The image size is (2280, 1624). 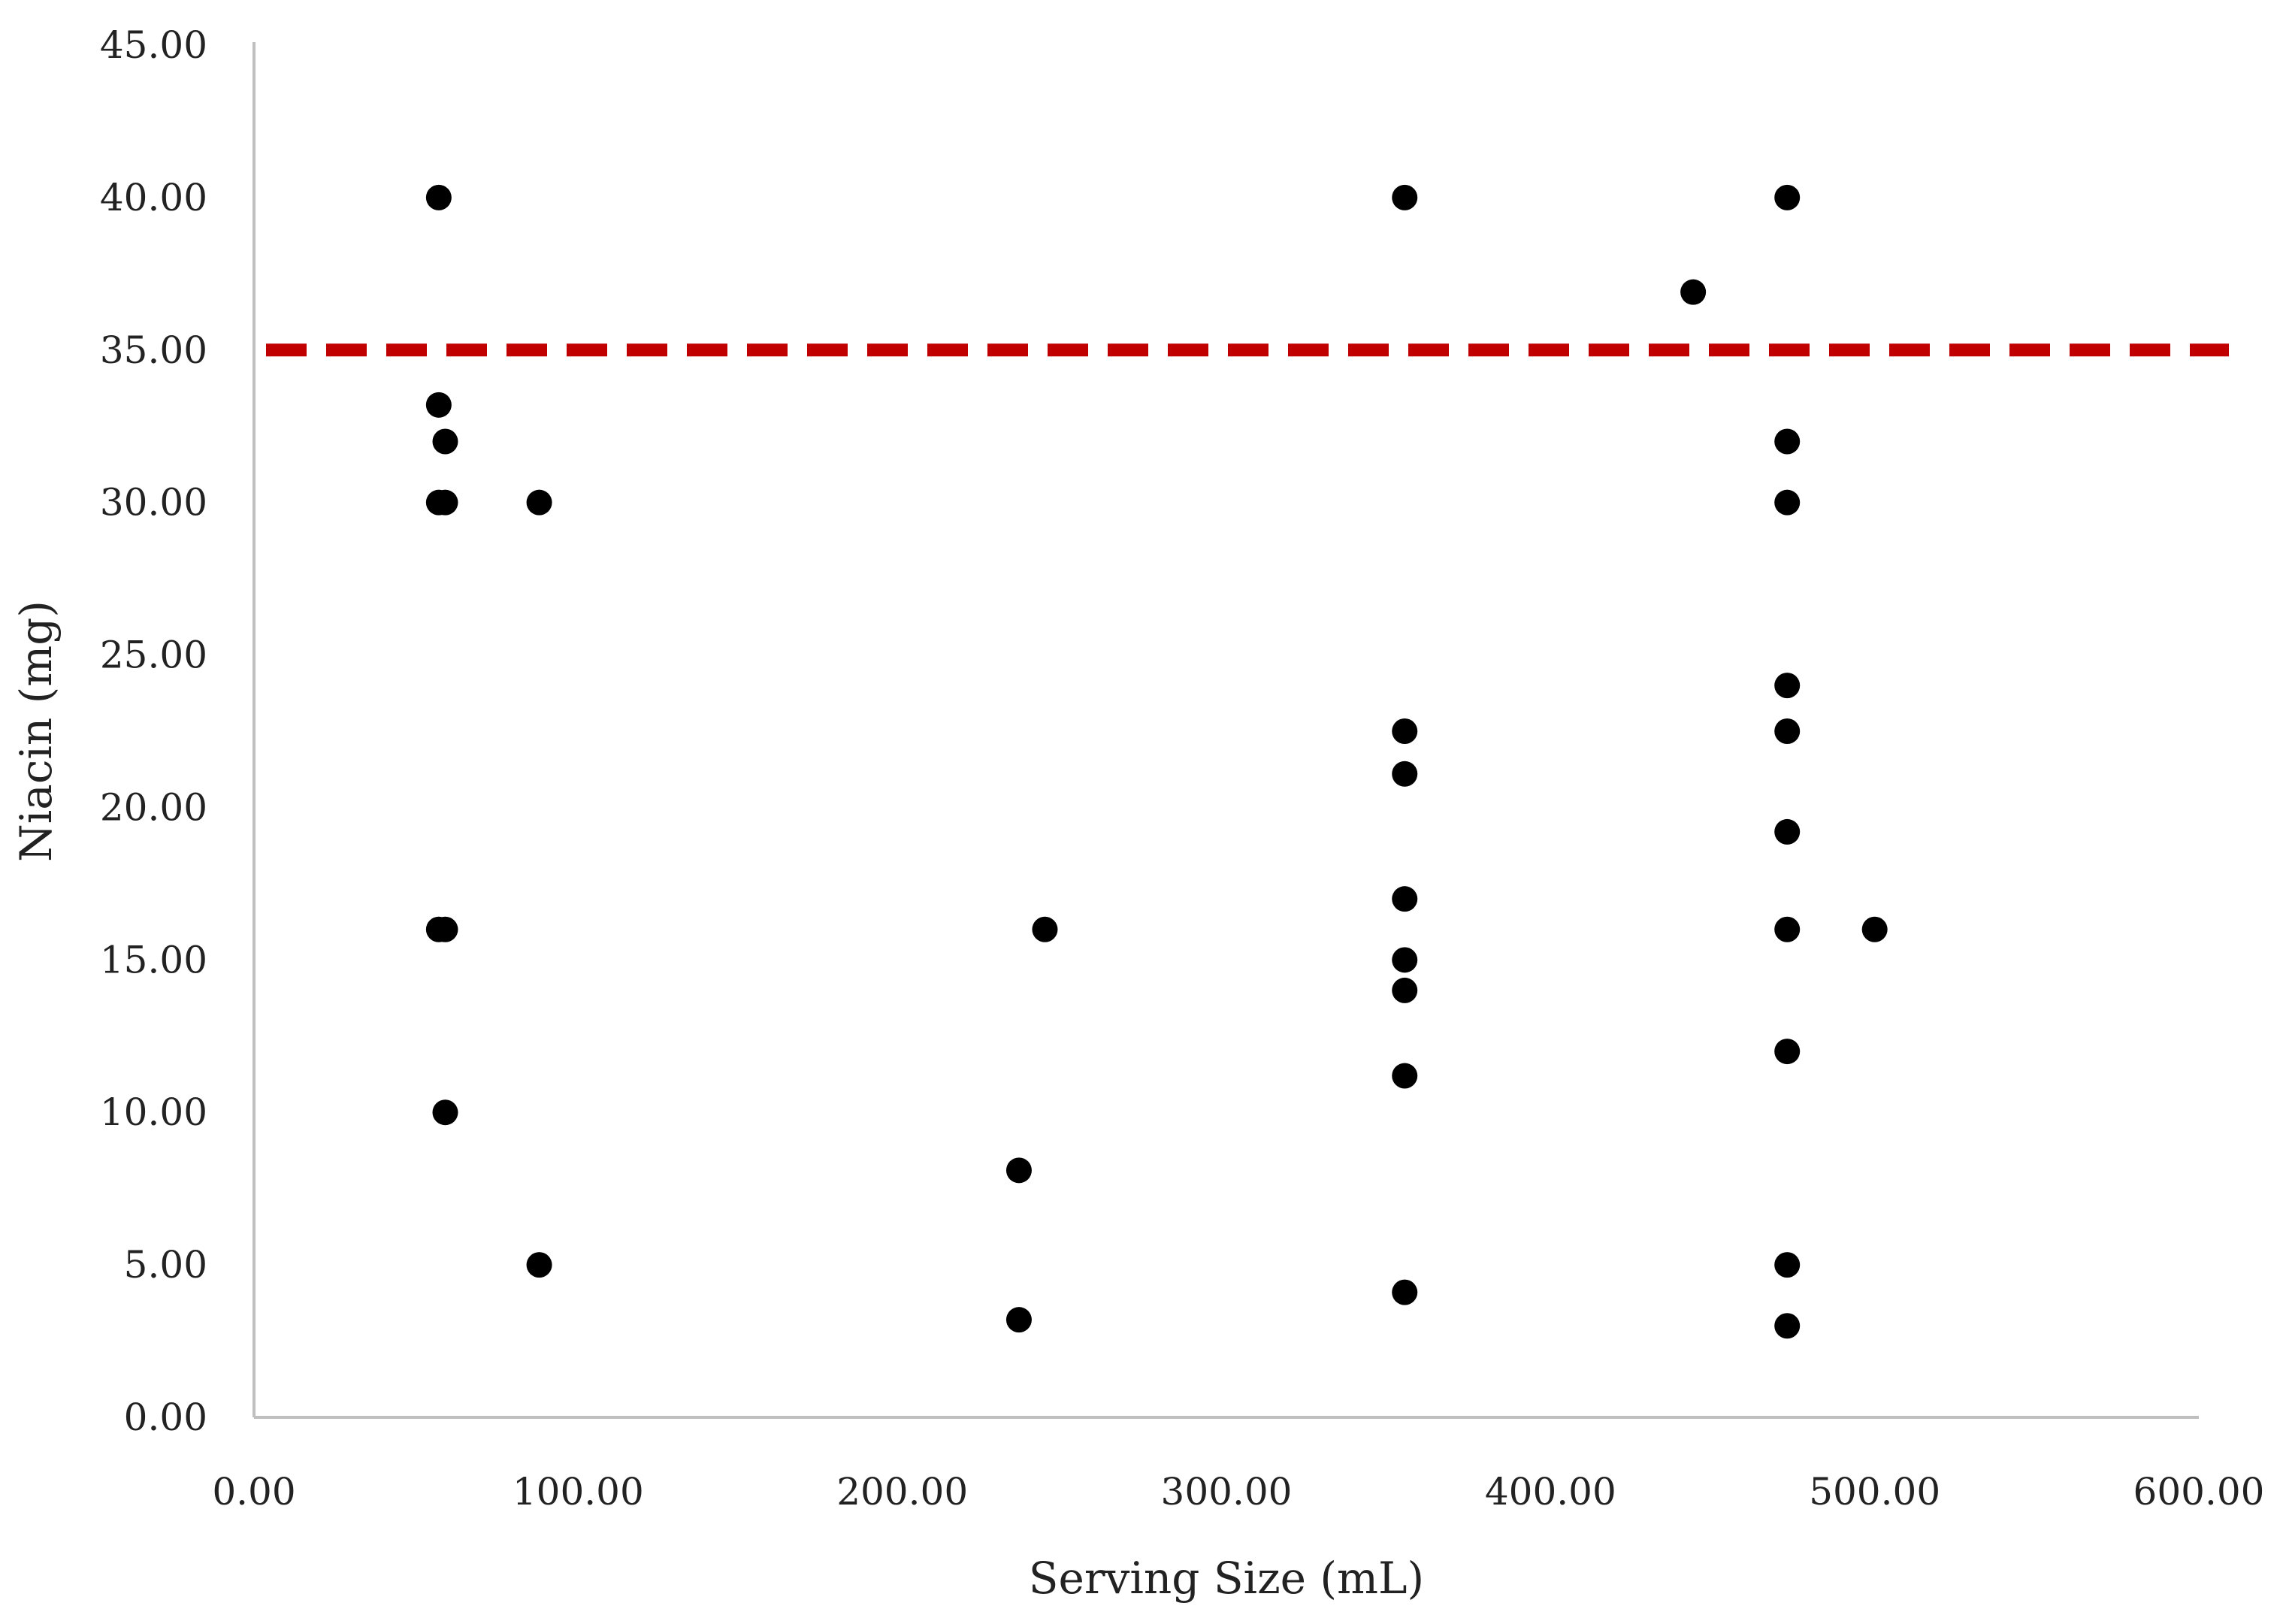 I want to click on y-tick-label: 20.00, so click(x=153, y=807).